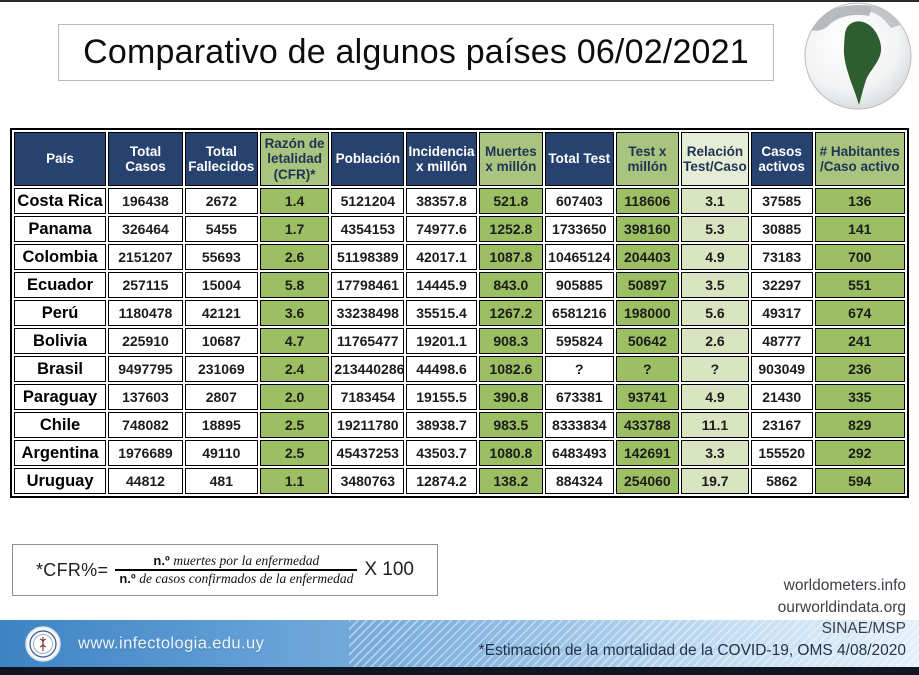 The width and height of the screenshot is (919, 675). Describe the element at coordinates (510, 425) in the screenshot. I see `value-cell: 983.5` at that location.